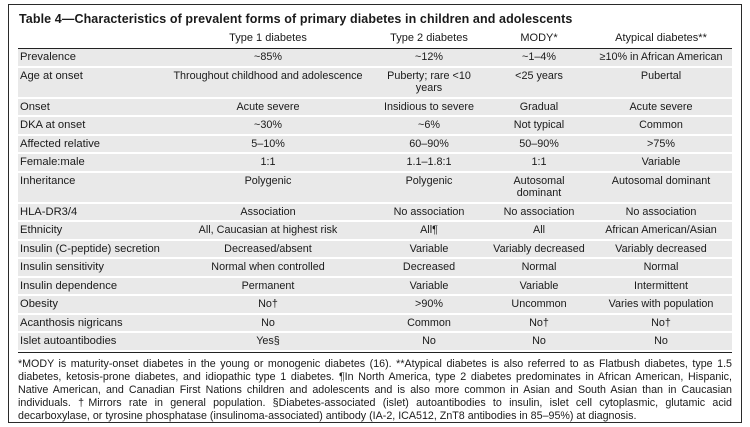  I want to click on cell-mody: No, so click(539, 342).